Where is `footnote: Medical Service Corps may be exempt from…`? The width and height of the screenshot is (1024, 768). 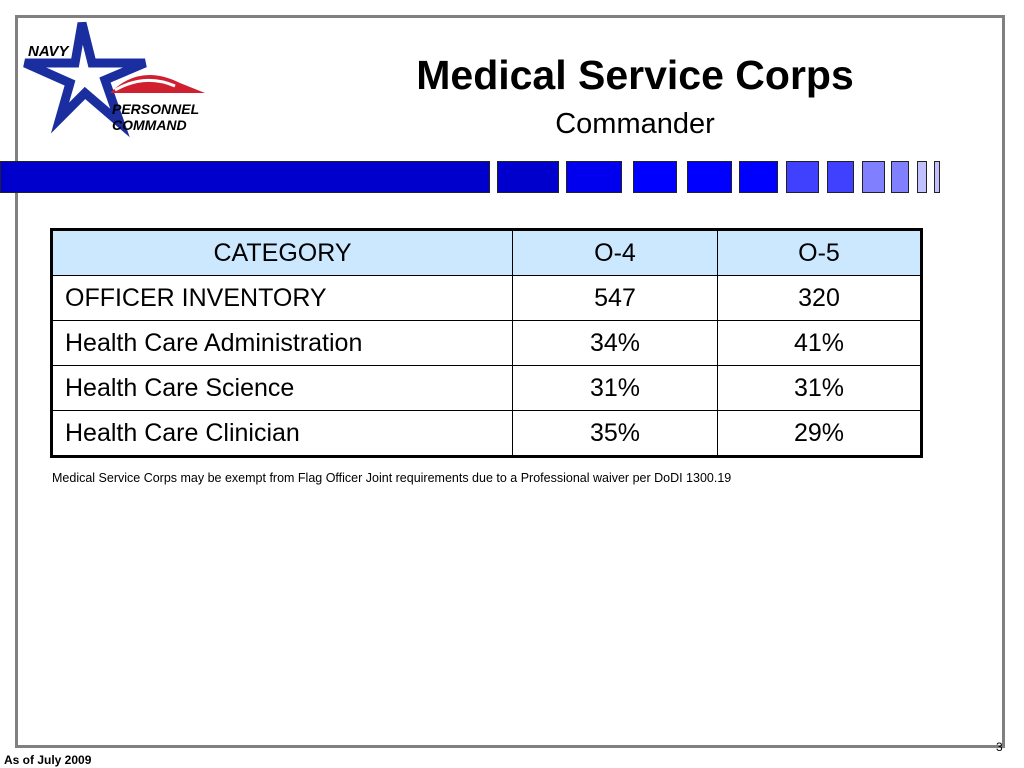
footnote: Medical Service Corps may be exempt from… is located at coordinates (392, 478).